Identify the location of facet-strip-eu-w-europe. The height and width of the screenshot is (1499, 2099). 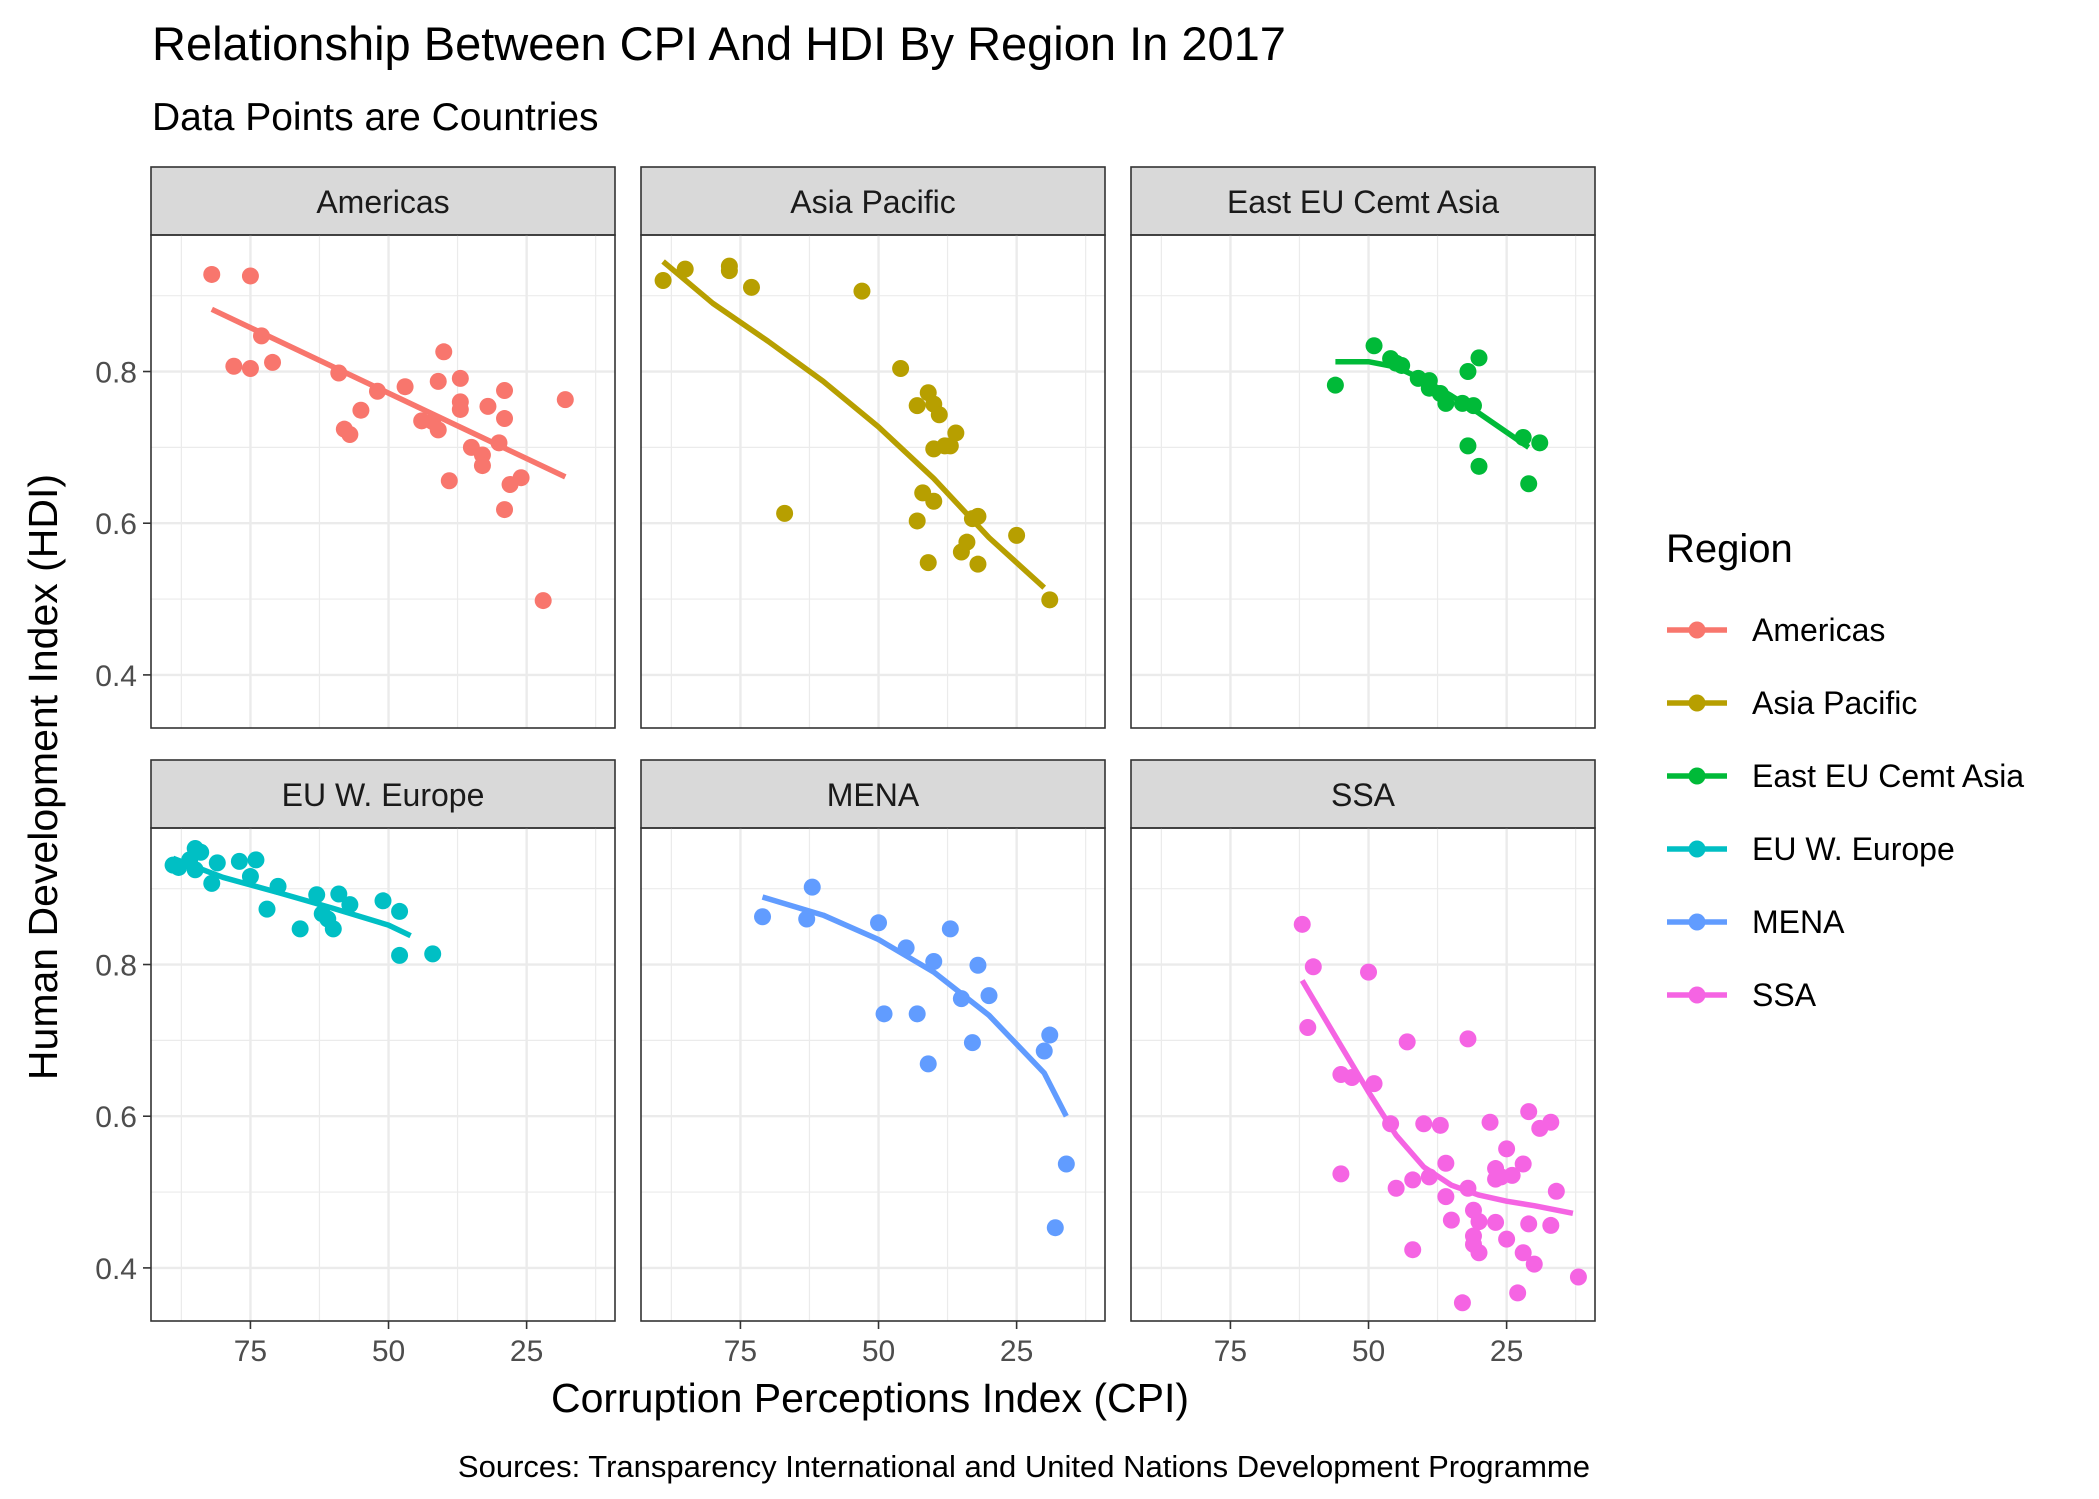
(383, 794).